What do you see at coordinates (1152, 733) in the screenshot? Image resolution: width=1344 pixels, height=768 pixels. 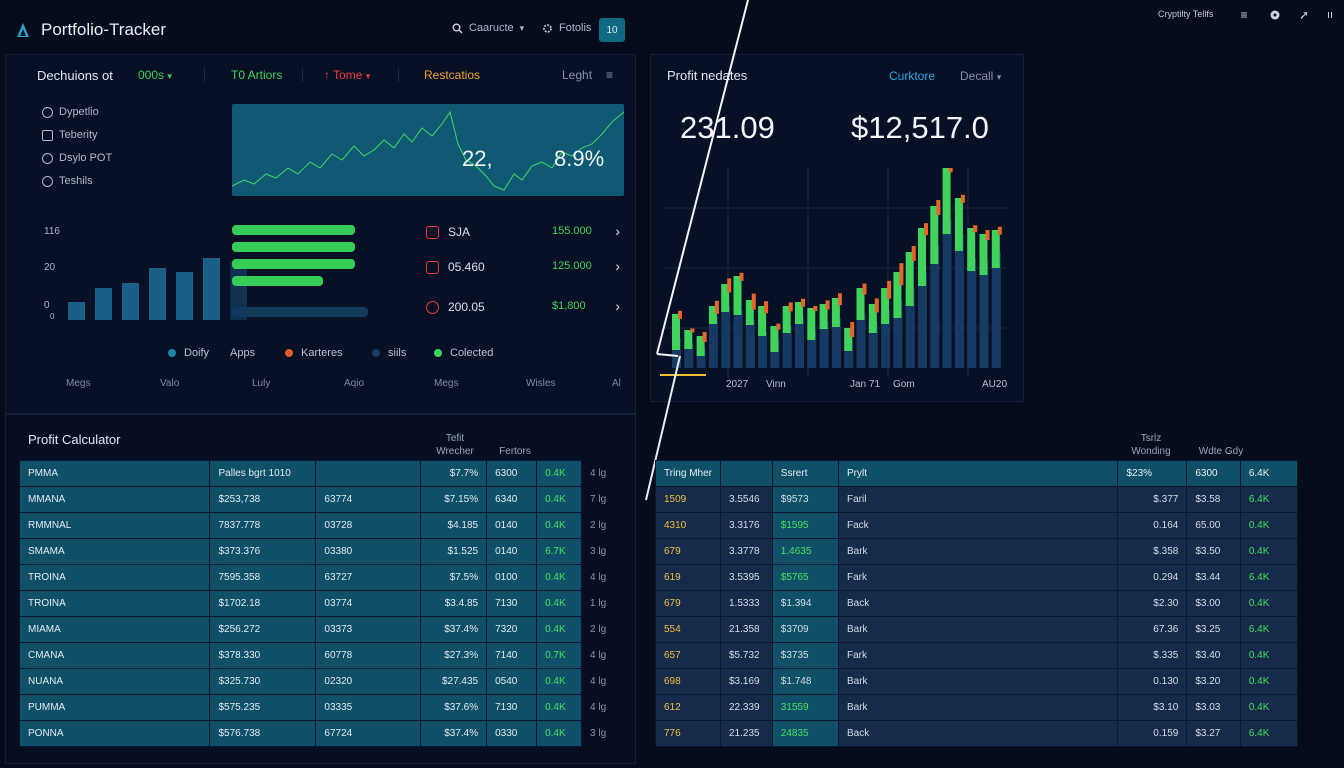 I see `table-cell: 0.159` at bounding box center [1152, 733].